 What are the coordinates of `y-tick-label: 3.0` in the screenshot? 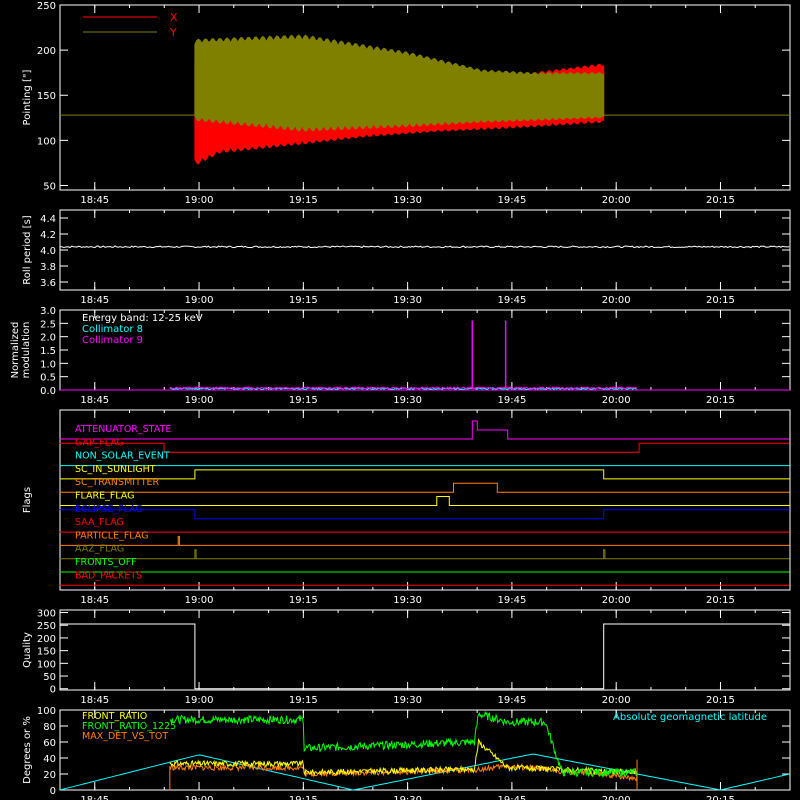 It's located at (48, 311).